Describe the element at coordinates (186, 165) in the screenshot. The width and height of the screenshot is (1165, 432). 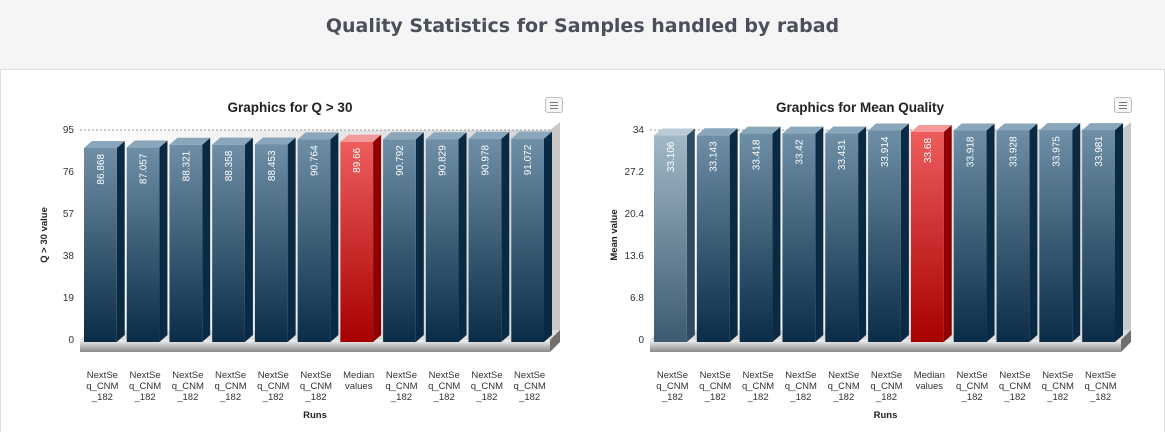
I see `bar-value-label: 88.321` at that location.